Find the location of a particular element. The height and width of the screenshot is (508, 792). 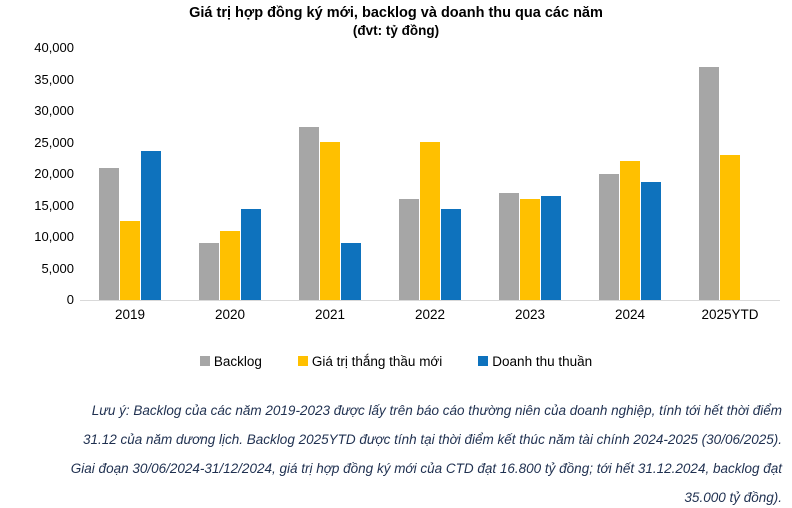

legend-label: Doanh thu thuần is located at coordinates (542, 361).